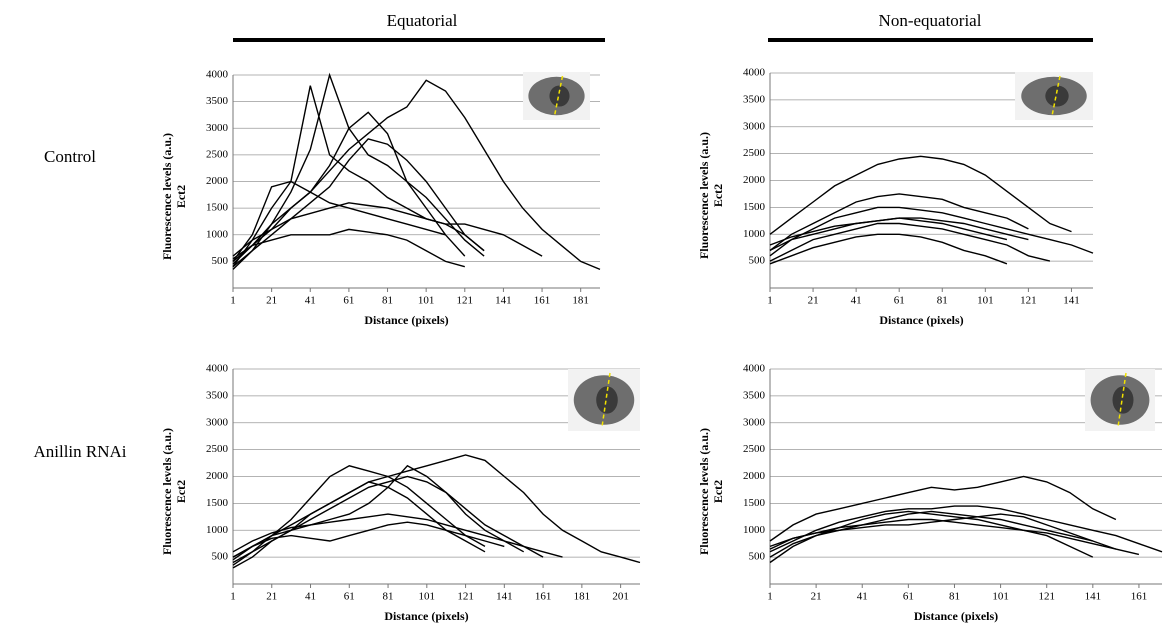  Describe the element at coordinates (422, 20) in the screenshot. I see `column-title: Equatorial` at that location.